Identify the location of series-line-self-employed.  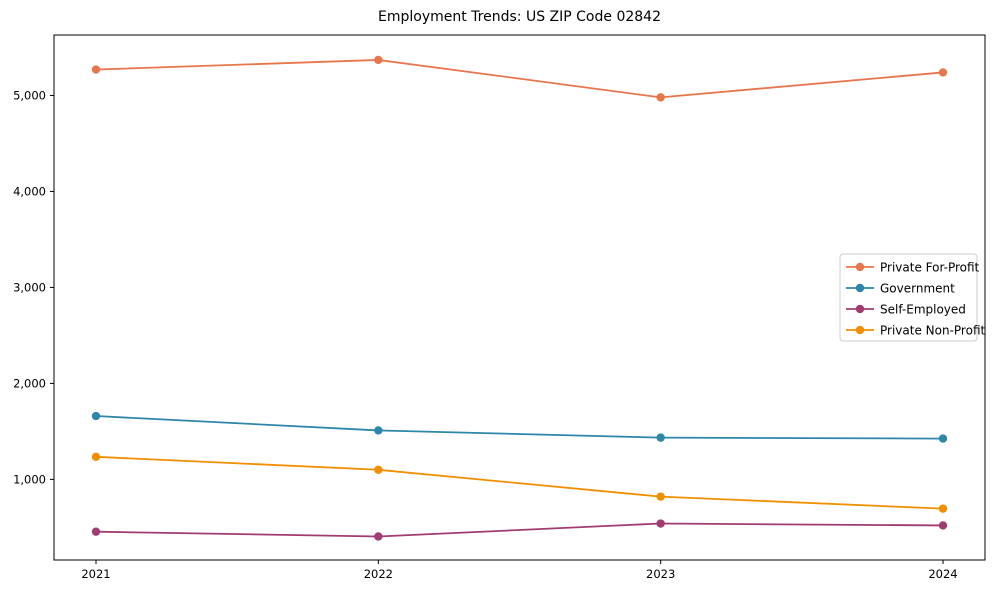
(519, 530).